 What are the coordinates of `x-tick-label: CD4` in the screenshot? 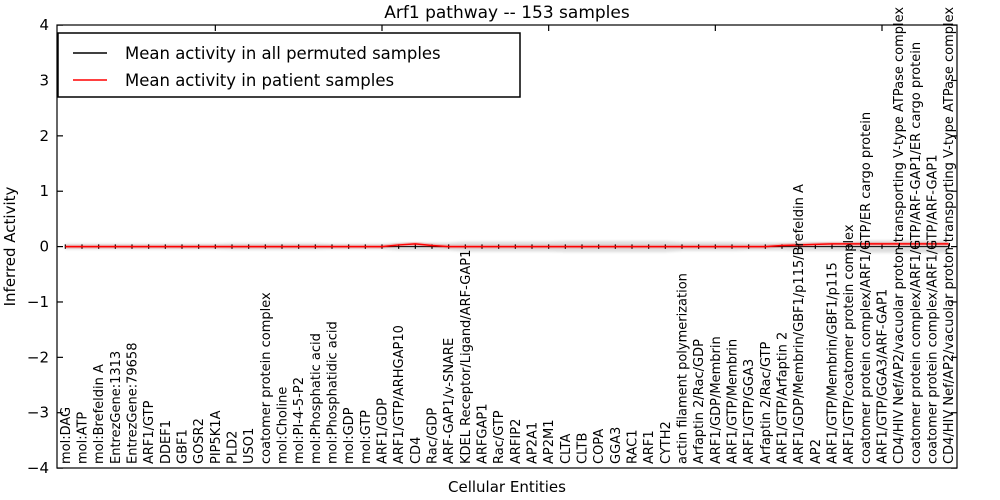 It's located at (416, 450).